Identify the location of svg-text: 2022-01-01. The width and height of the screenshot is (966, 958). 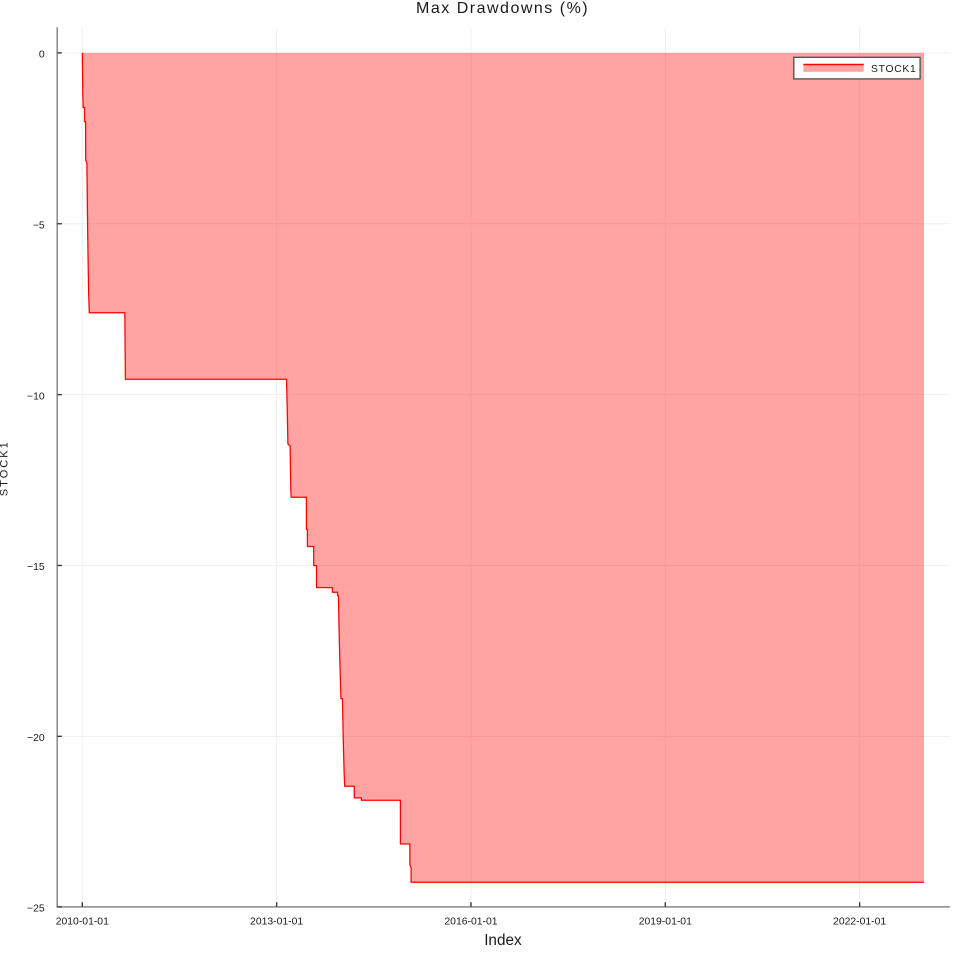
(859, 922).